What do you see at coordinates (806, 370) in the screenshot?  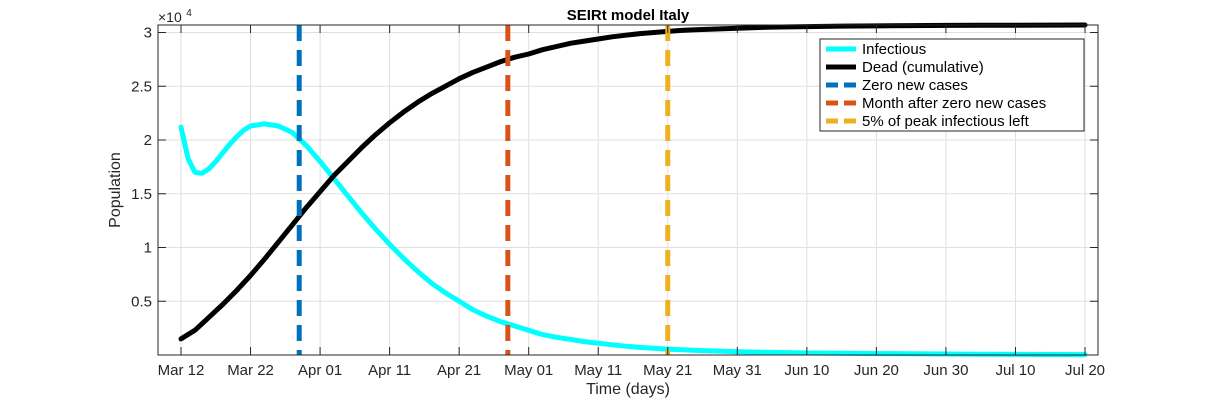 I see `x-tick-label: Jun 10` at bounding box center [806, 370].